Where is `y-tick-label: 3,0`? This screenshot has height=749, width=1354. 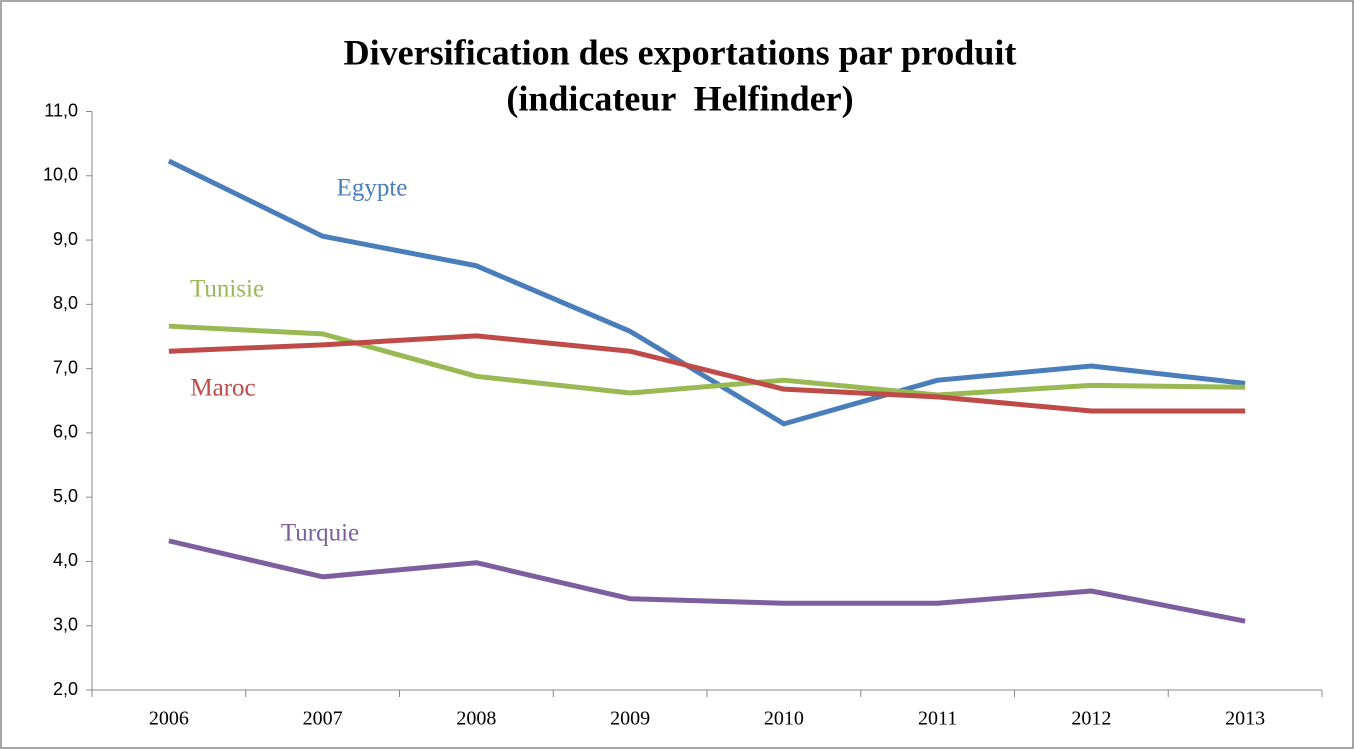 y-tick-label: 3,0 is located at coordinates (65, 624).